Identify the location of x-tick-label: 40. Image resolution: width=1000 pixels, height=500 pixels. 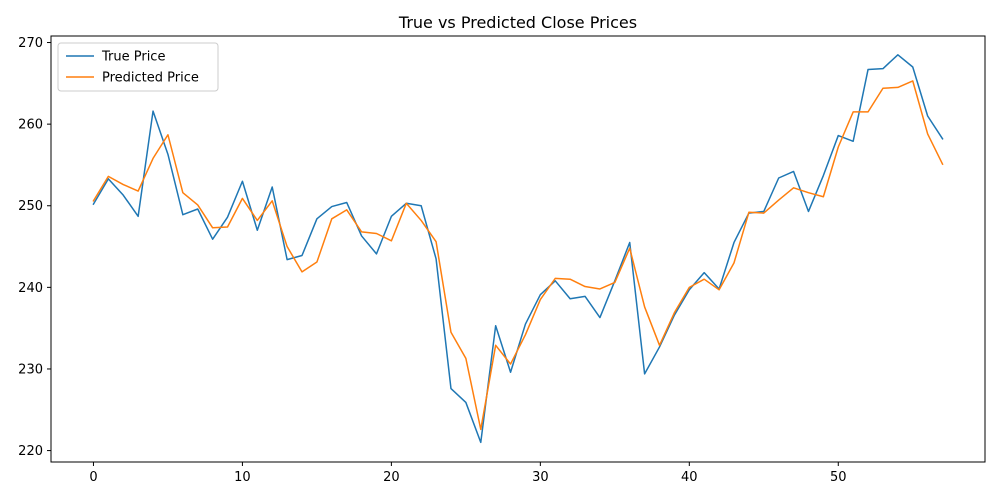
(689, 477).